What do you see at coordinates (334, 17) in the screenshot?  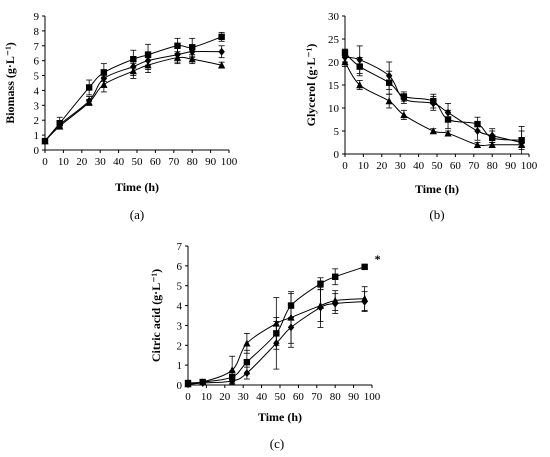 I see `y-tick-label: 30` at bounding box center [334, 17].